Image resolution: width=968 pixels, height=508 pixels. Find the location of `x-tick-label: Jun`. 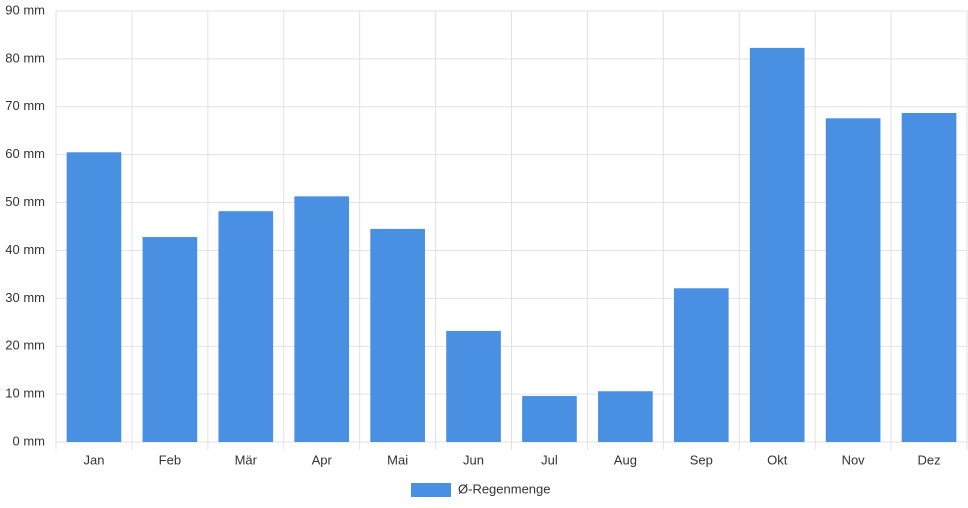

x-tick-label: Jun is located at coordinates (473, 459).